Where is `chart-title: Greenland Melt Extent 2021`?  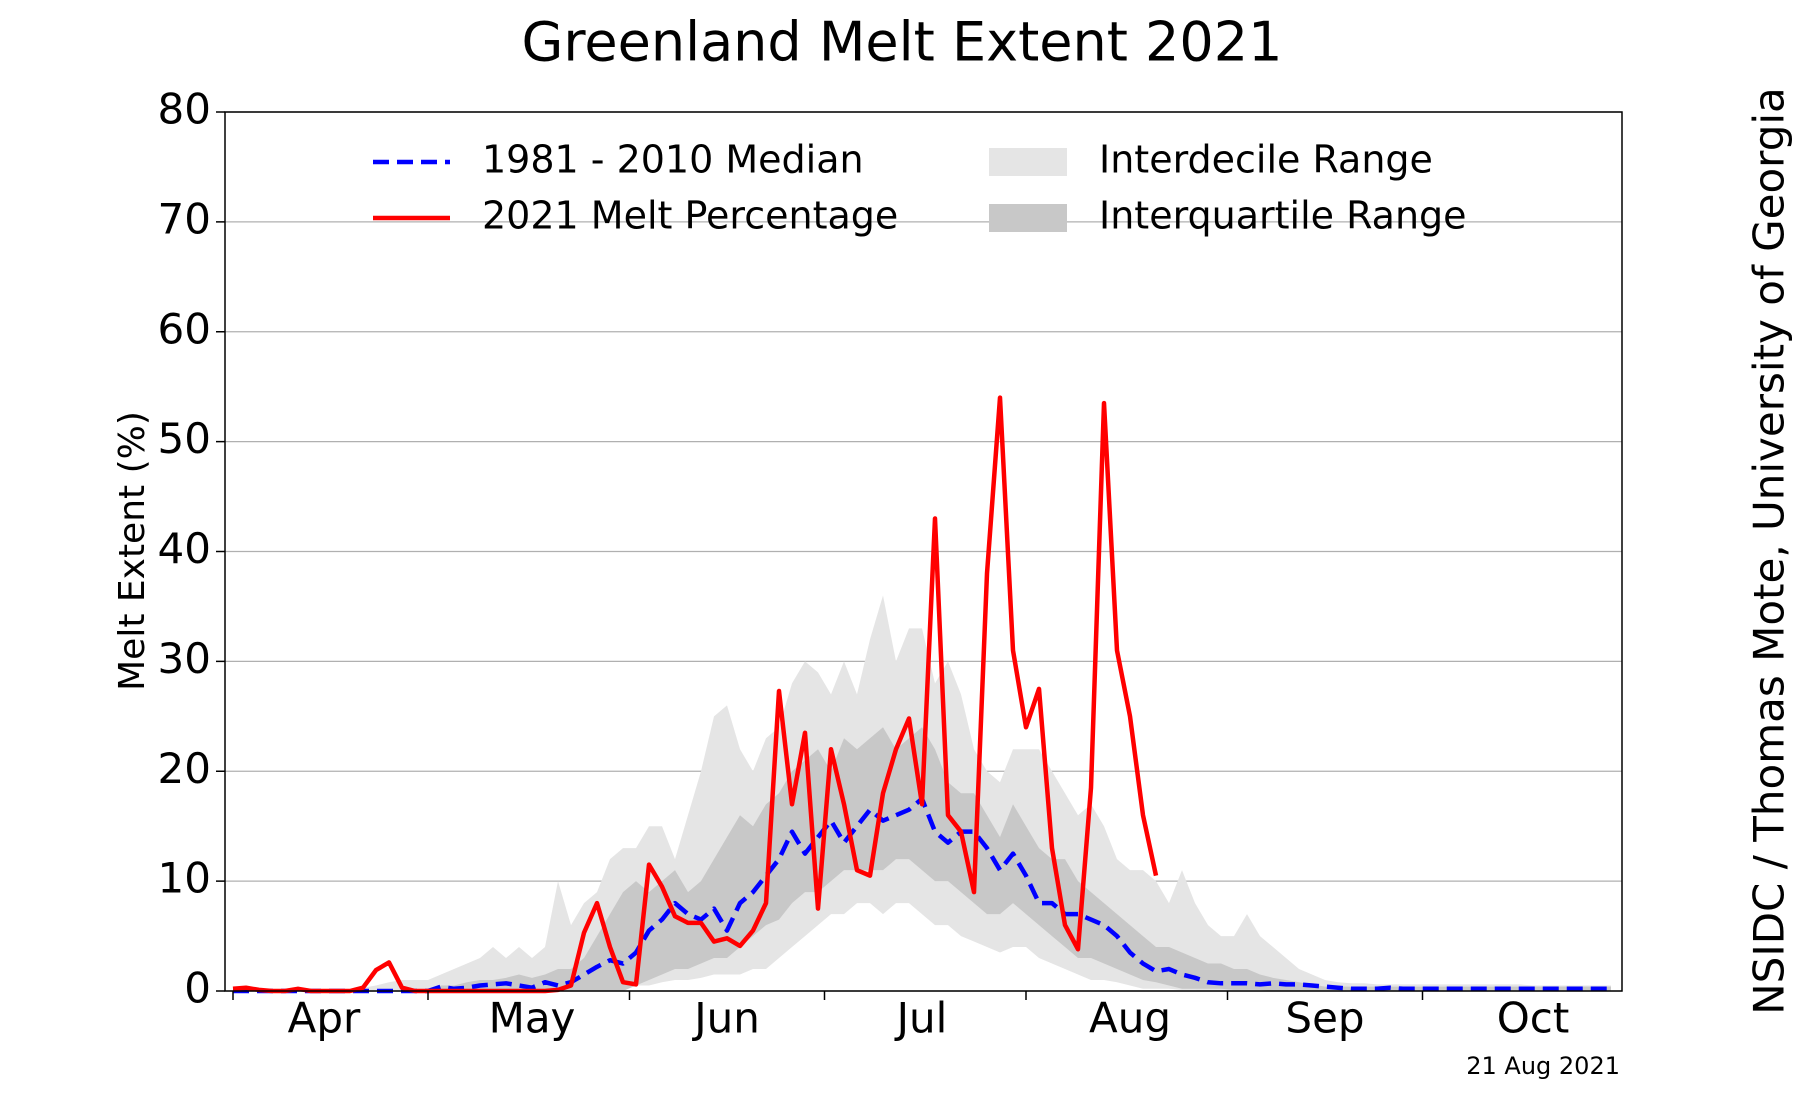
chart-title: Greenland Melt Extent 2021 is located at coordinates (902, 42).